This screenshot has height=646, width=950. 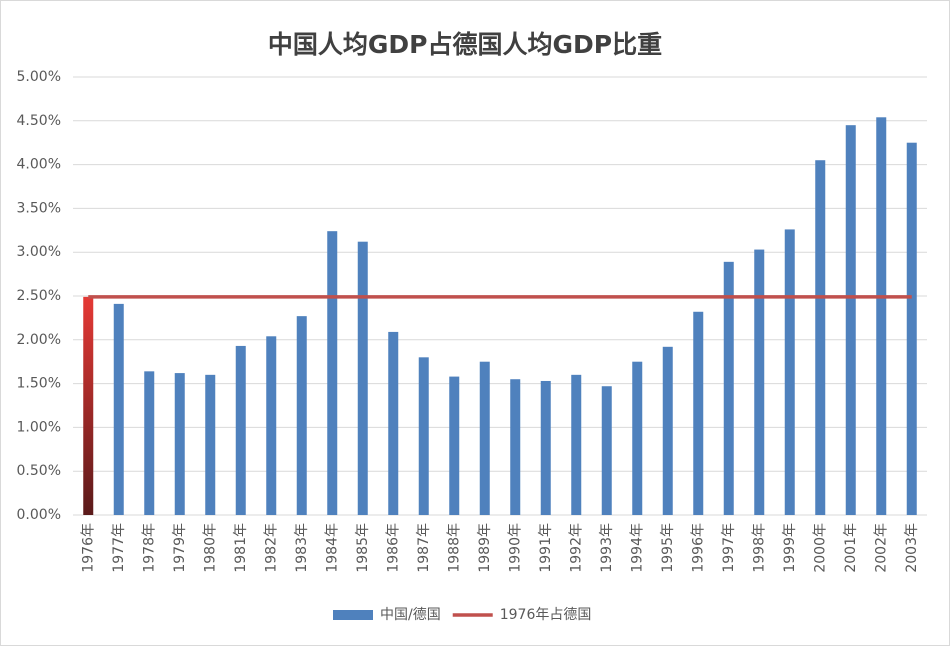 What do you see at coordinates (698, 548) in the screenshot?
I see `x-tick-label: 1996年` at bounding box center [698, 548].